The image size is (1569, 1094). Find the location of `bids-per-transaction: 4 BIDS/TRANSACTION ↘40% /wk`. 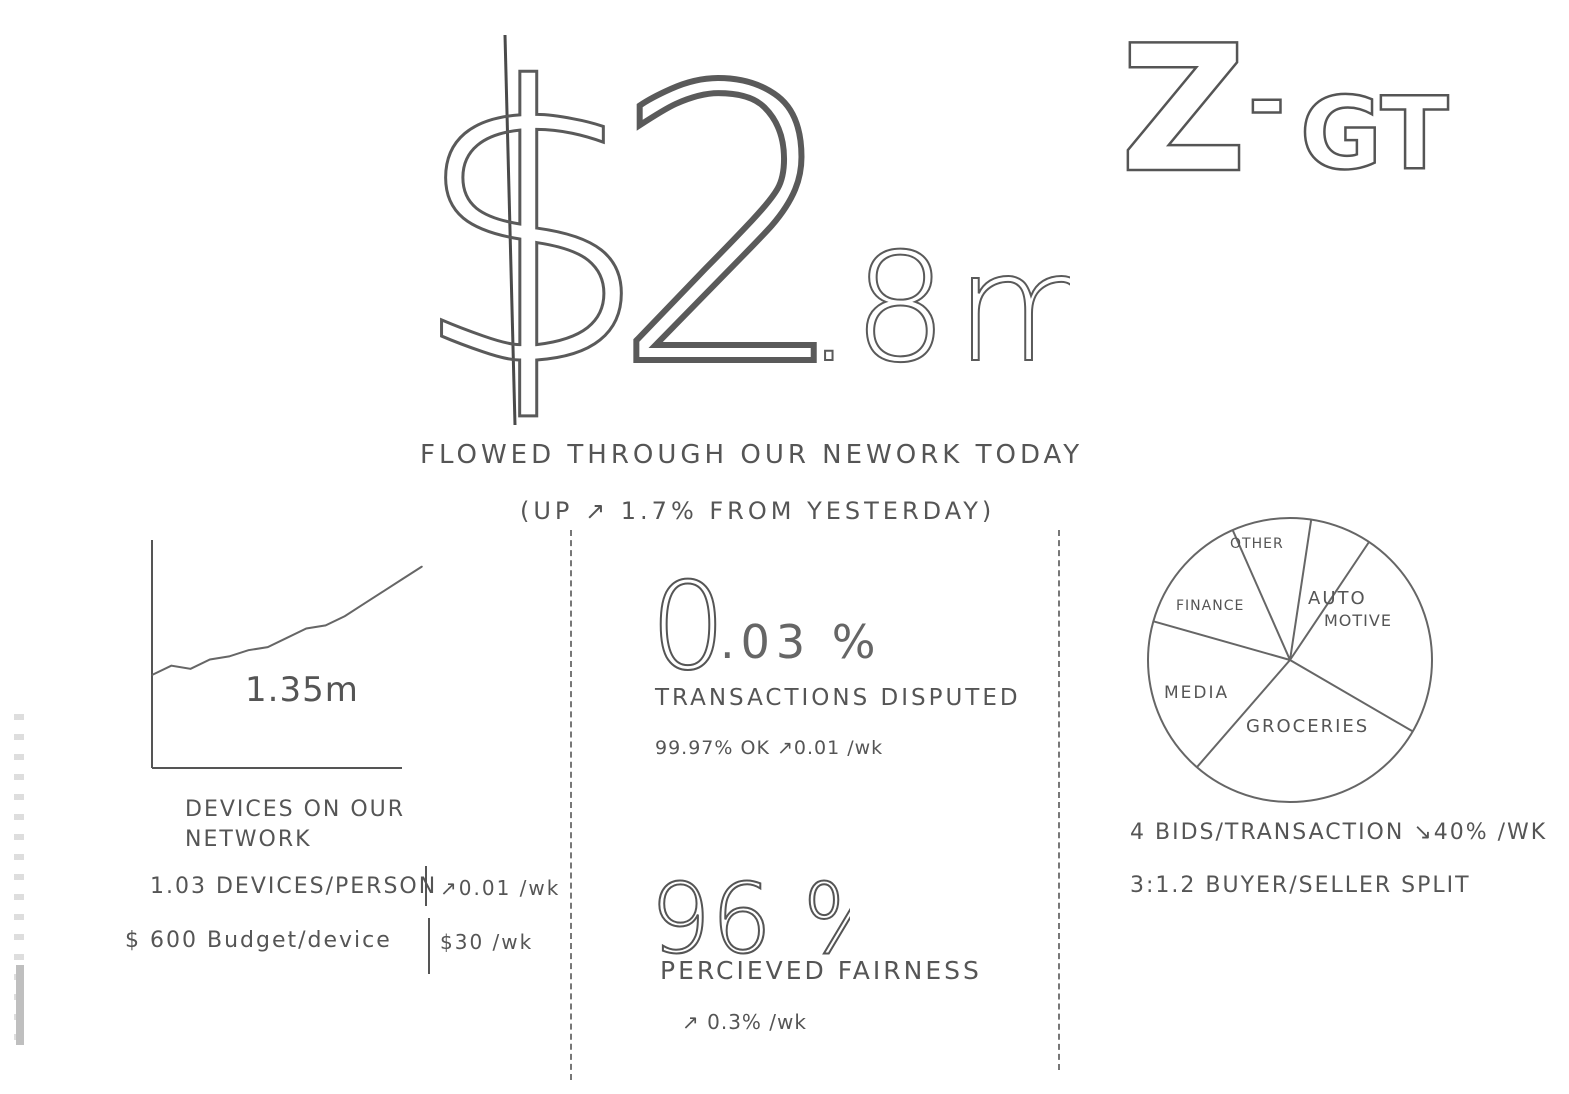

bids-per-transaction: 4 BIDS/TRANSACTION ↘40% /wk is located at coordinates (1339, 832).